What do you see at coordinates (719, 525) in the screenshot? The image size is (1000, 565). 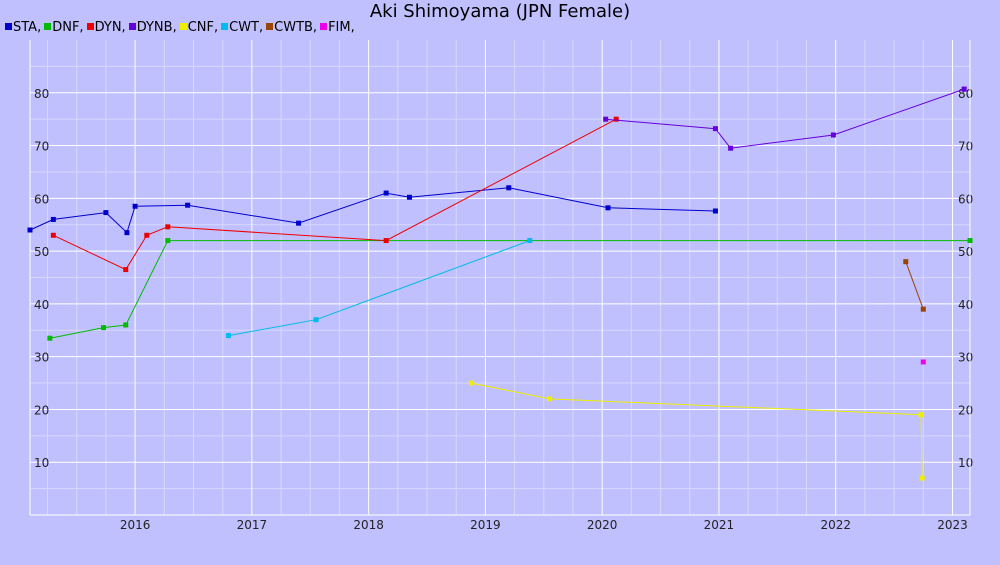 I see `x-tick-label: 2021` at bounding box center [719, 525].